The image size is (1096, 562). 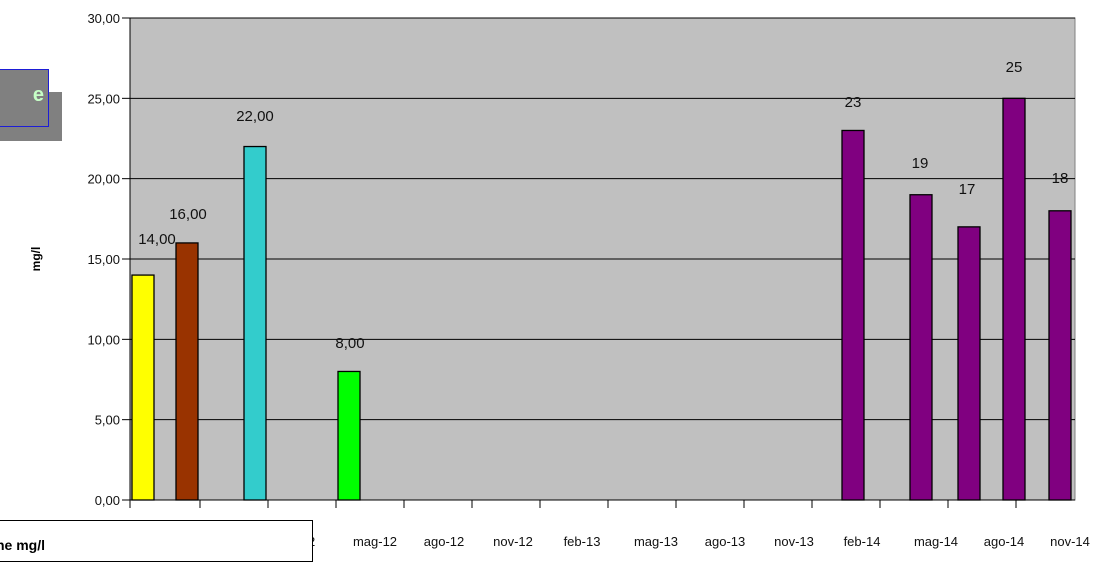 What do you see at coordinates (444, 541) in the screenshot?
I see `x-tick-label: ago-12` at bounding box center [444, 541].